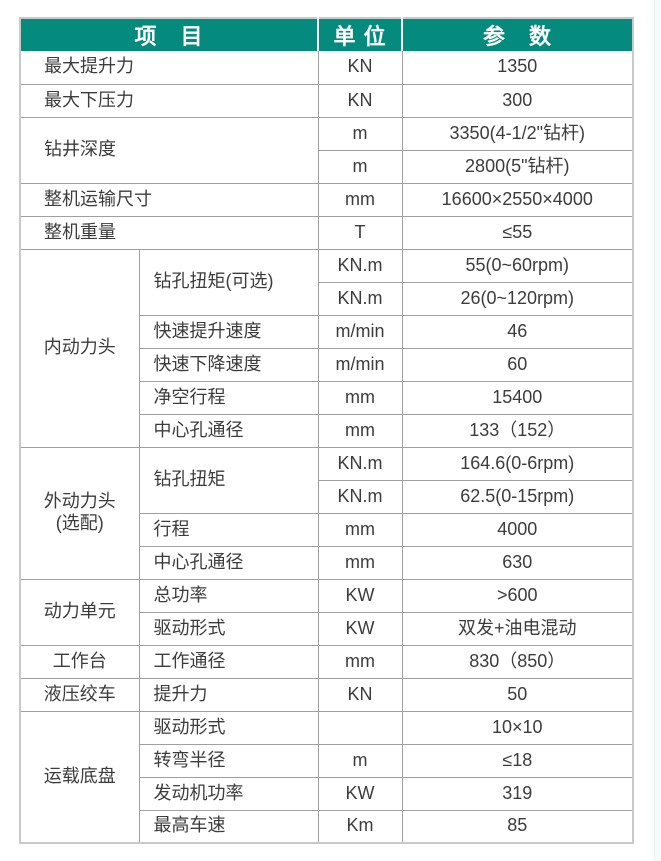  What do you see at coordinates (79, 612) in the screenshot?
I see `group-cell: 动力单元` at bounding box center [79, 612].